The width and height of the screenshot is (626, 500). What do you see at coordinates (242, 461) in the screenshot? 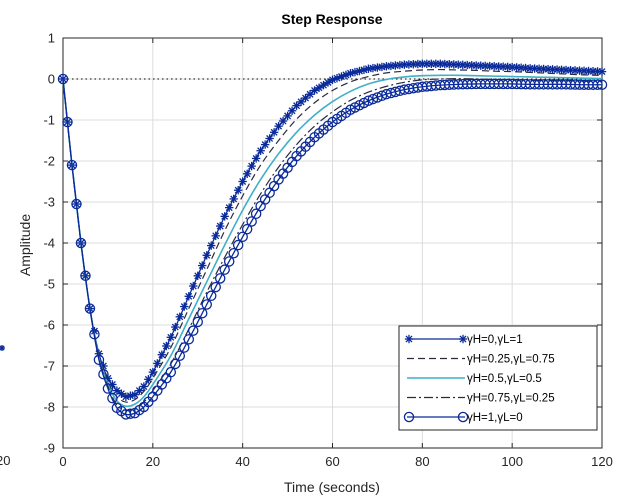
I see `x-tick-label: 40` at bounding box center [242, 461].